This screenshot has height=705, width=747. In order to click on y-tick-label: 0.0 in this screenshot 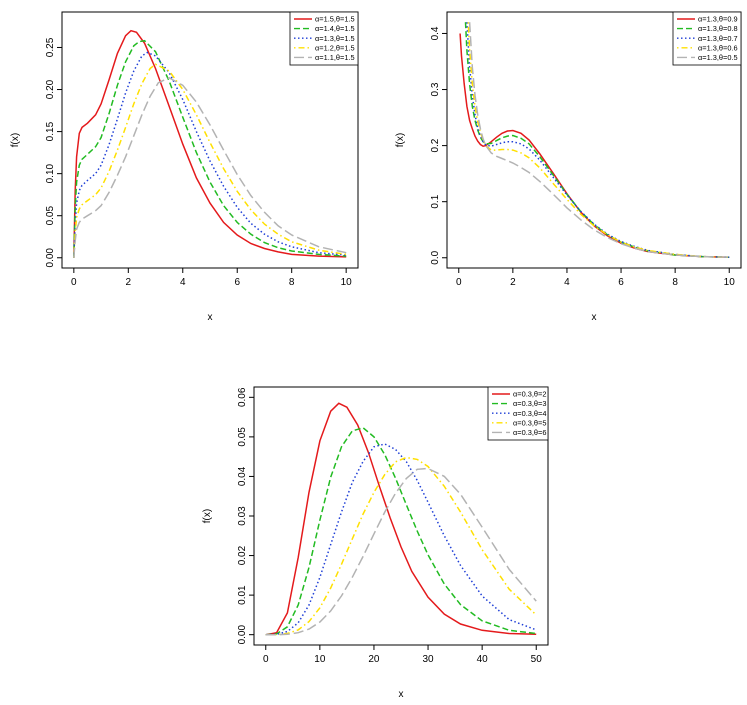, I will do `click(435, 257)`.